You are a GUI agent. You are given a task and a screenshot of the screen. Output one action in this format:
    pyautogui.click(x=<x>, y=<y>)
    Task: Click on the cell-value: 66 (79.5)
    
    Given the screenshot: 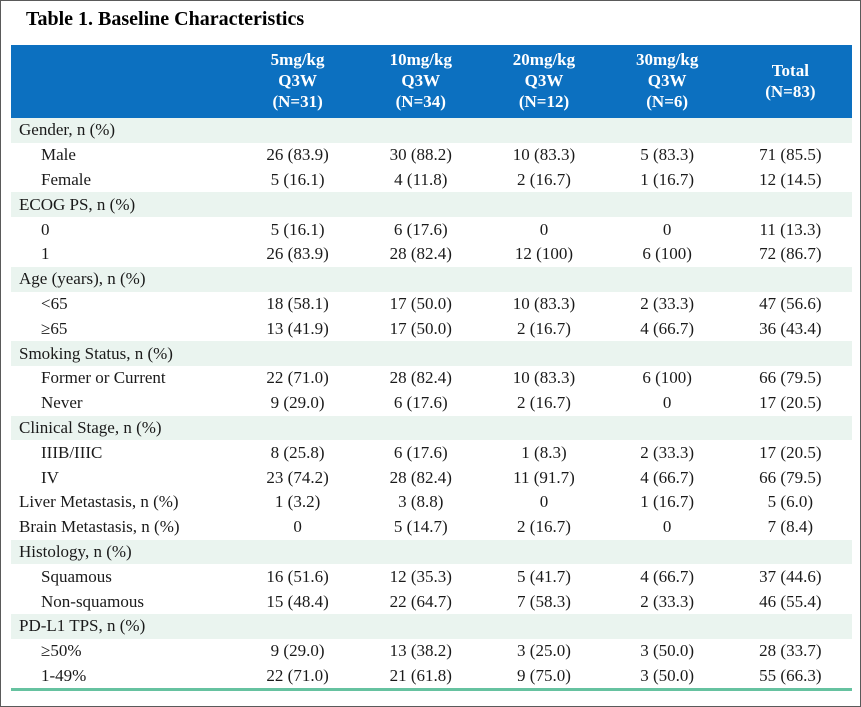 What is the action you would take?
    pyautogui.click(x=790, y=477)
    